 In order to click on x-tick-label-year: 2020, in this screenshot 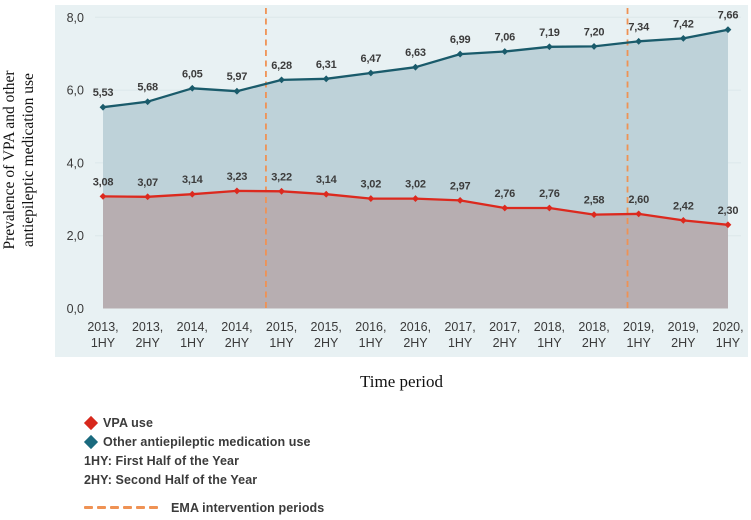, I will do `click(727, 327)`.